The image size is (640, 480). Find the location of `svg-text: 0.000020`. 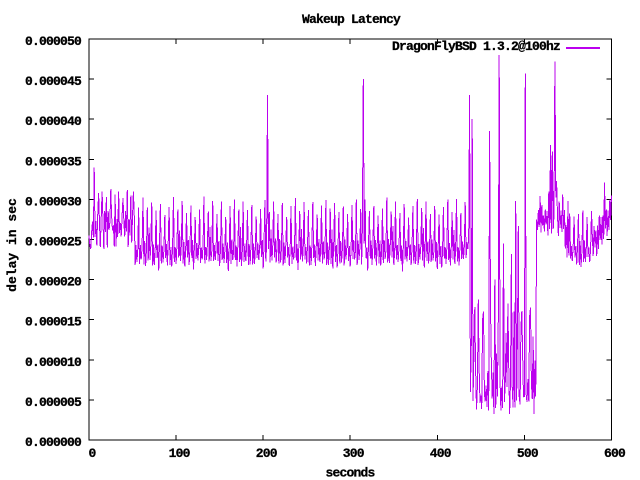

svg-text: 0.000020 is located at coordinates (53, 282).